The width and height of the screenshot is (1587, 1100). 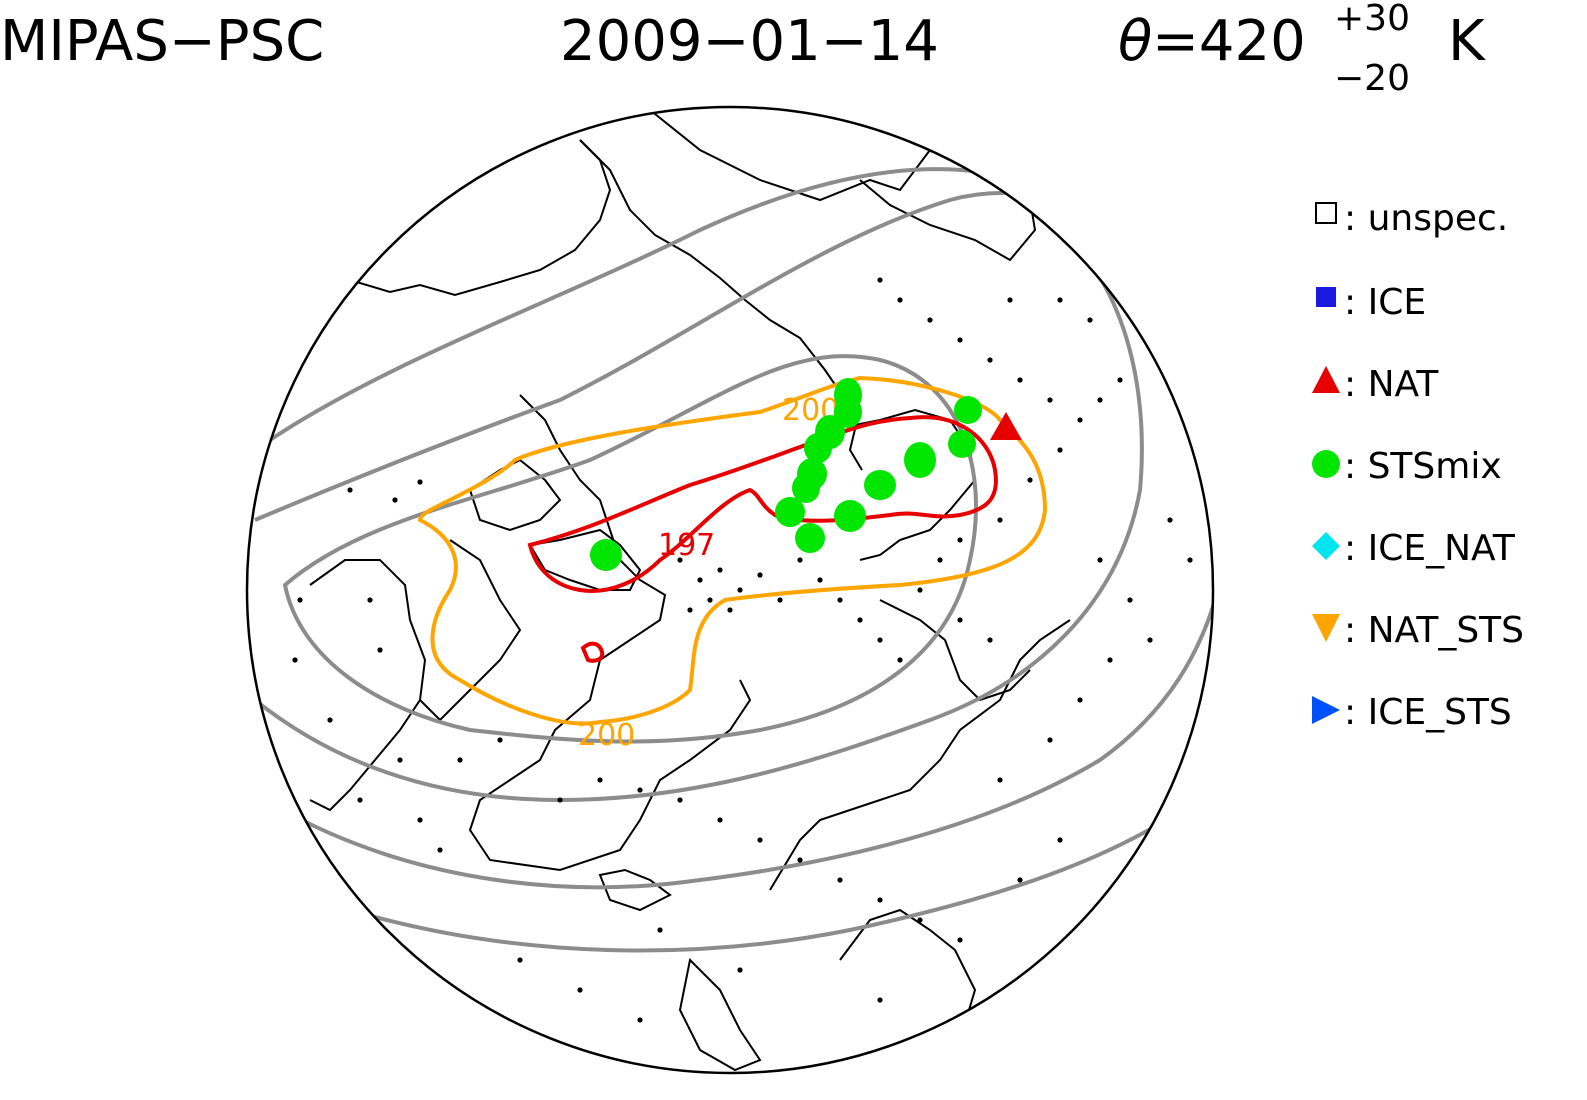 I want to click on legend-label-nat-sts: : NAT_STS, so click(x=1434, y=630).